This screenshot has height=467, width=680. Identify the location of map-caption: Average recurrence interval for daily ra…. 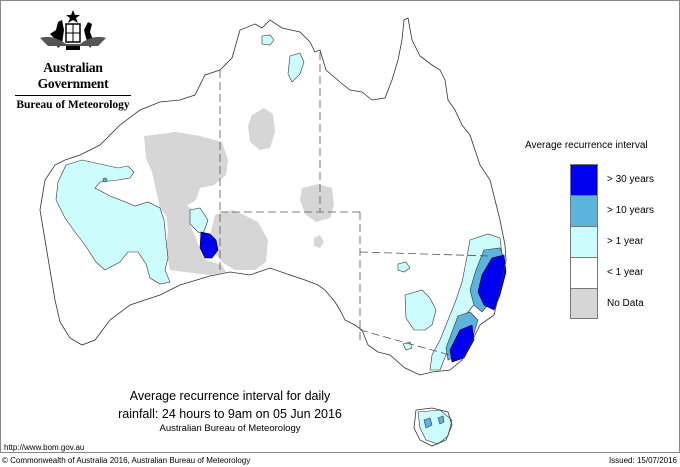
(230, 411).